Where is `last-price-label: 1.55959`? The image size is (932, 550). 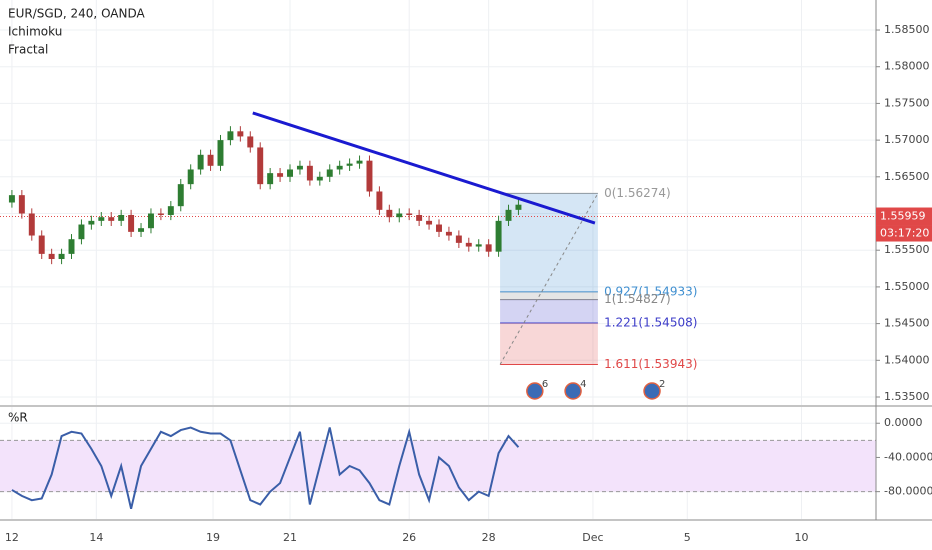 last-price-label: 1.55959 is located at coordinates (903, 216).